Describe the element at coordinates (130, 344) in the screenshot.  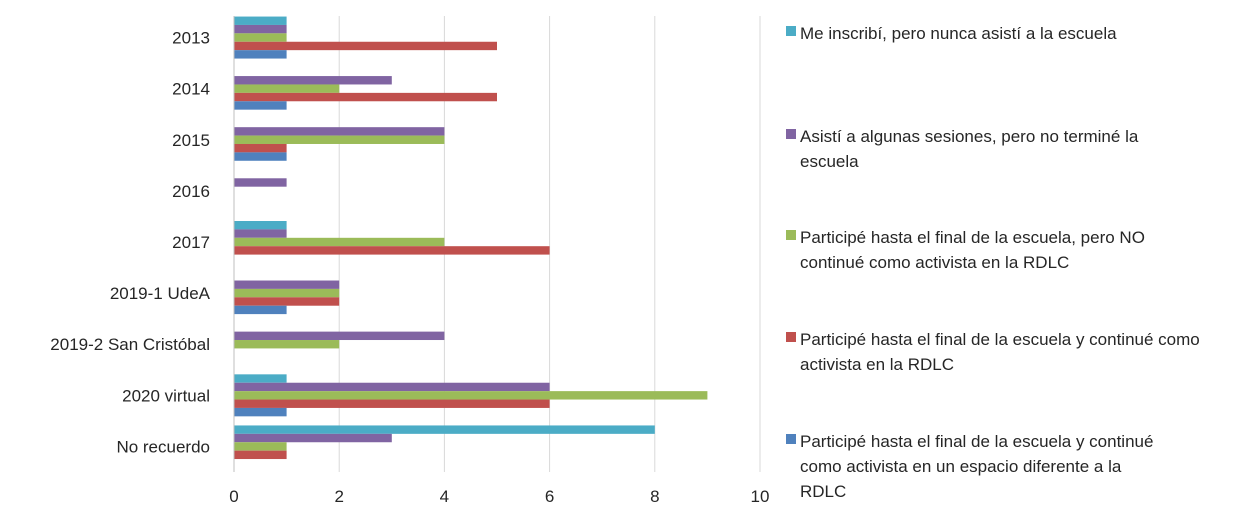
I see `category-label: 2019-2 San Cristóbal` at that location.